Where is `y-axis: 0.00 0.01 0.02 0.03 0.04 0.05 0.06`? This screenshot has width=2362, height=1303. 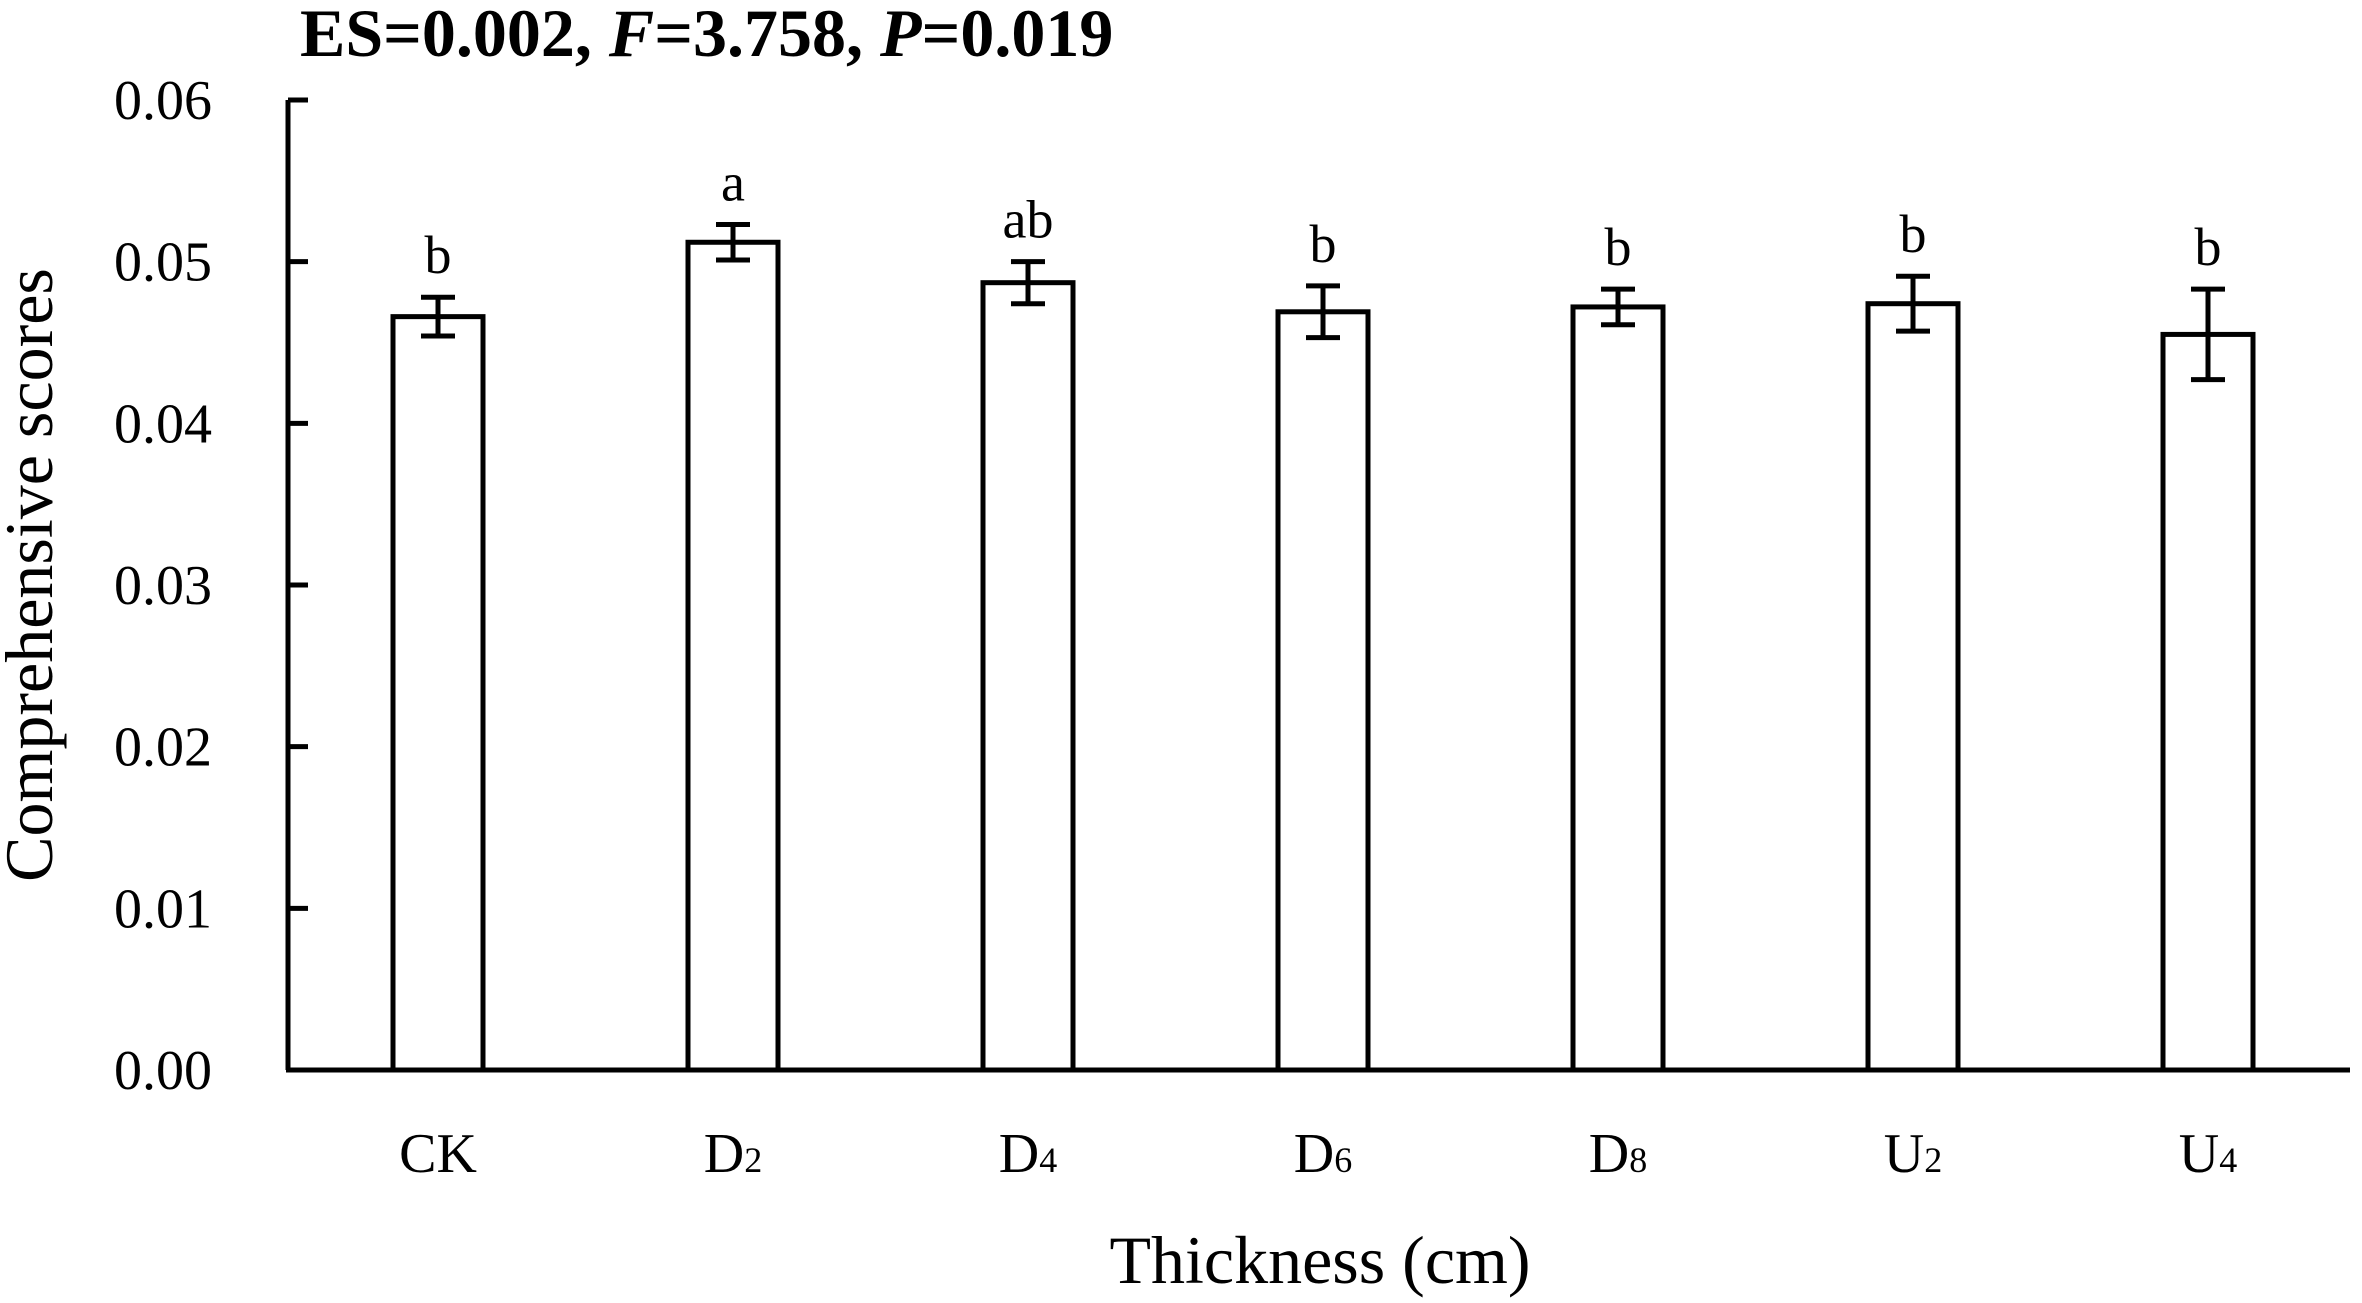
y-axis: 0.00 0.01 0.02 0.03 0.04 0.05 0.06 is located at coordinates (211, 586).